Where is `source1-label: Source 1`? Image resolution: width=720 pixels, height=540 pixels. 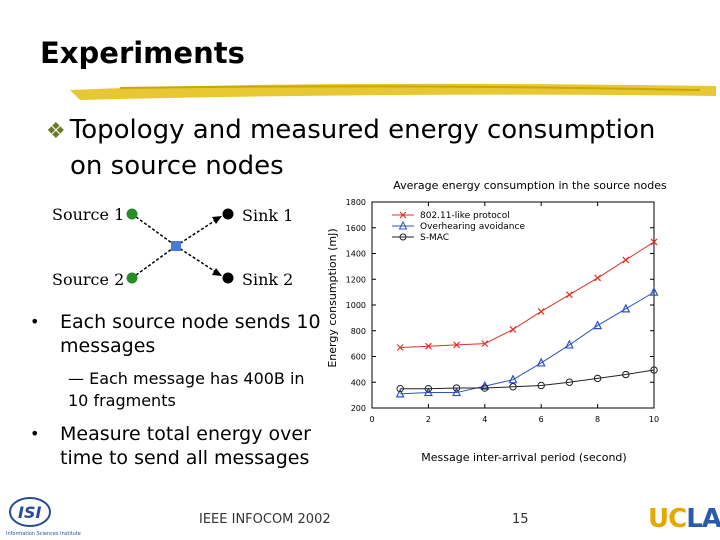 source1-label: Source 1 is located at coordinates (88, 214).